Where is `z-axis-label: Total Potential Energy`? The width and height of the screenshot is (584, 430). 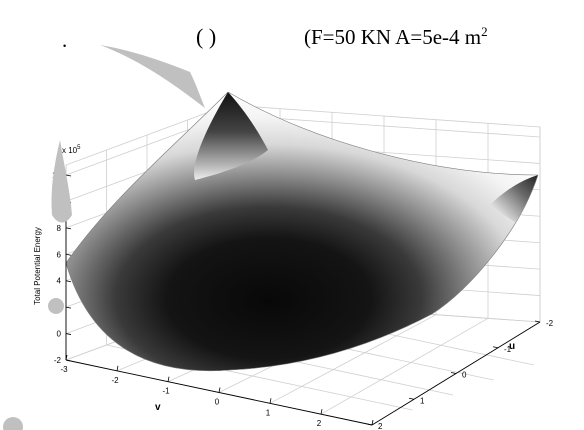
z-axis-label: Total Potential Energy is located at coordinates (37, 266).